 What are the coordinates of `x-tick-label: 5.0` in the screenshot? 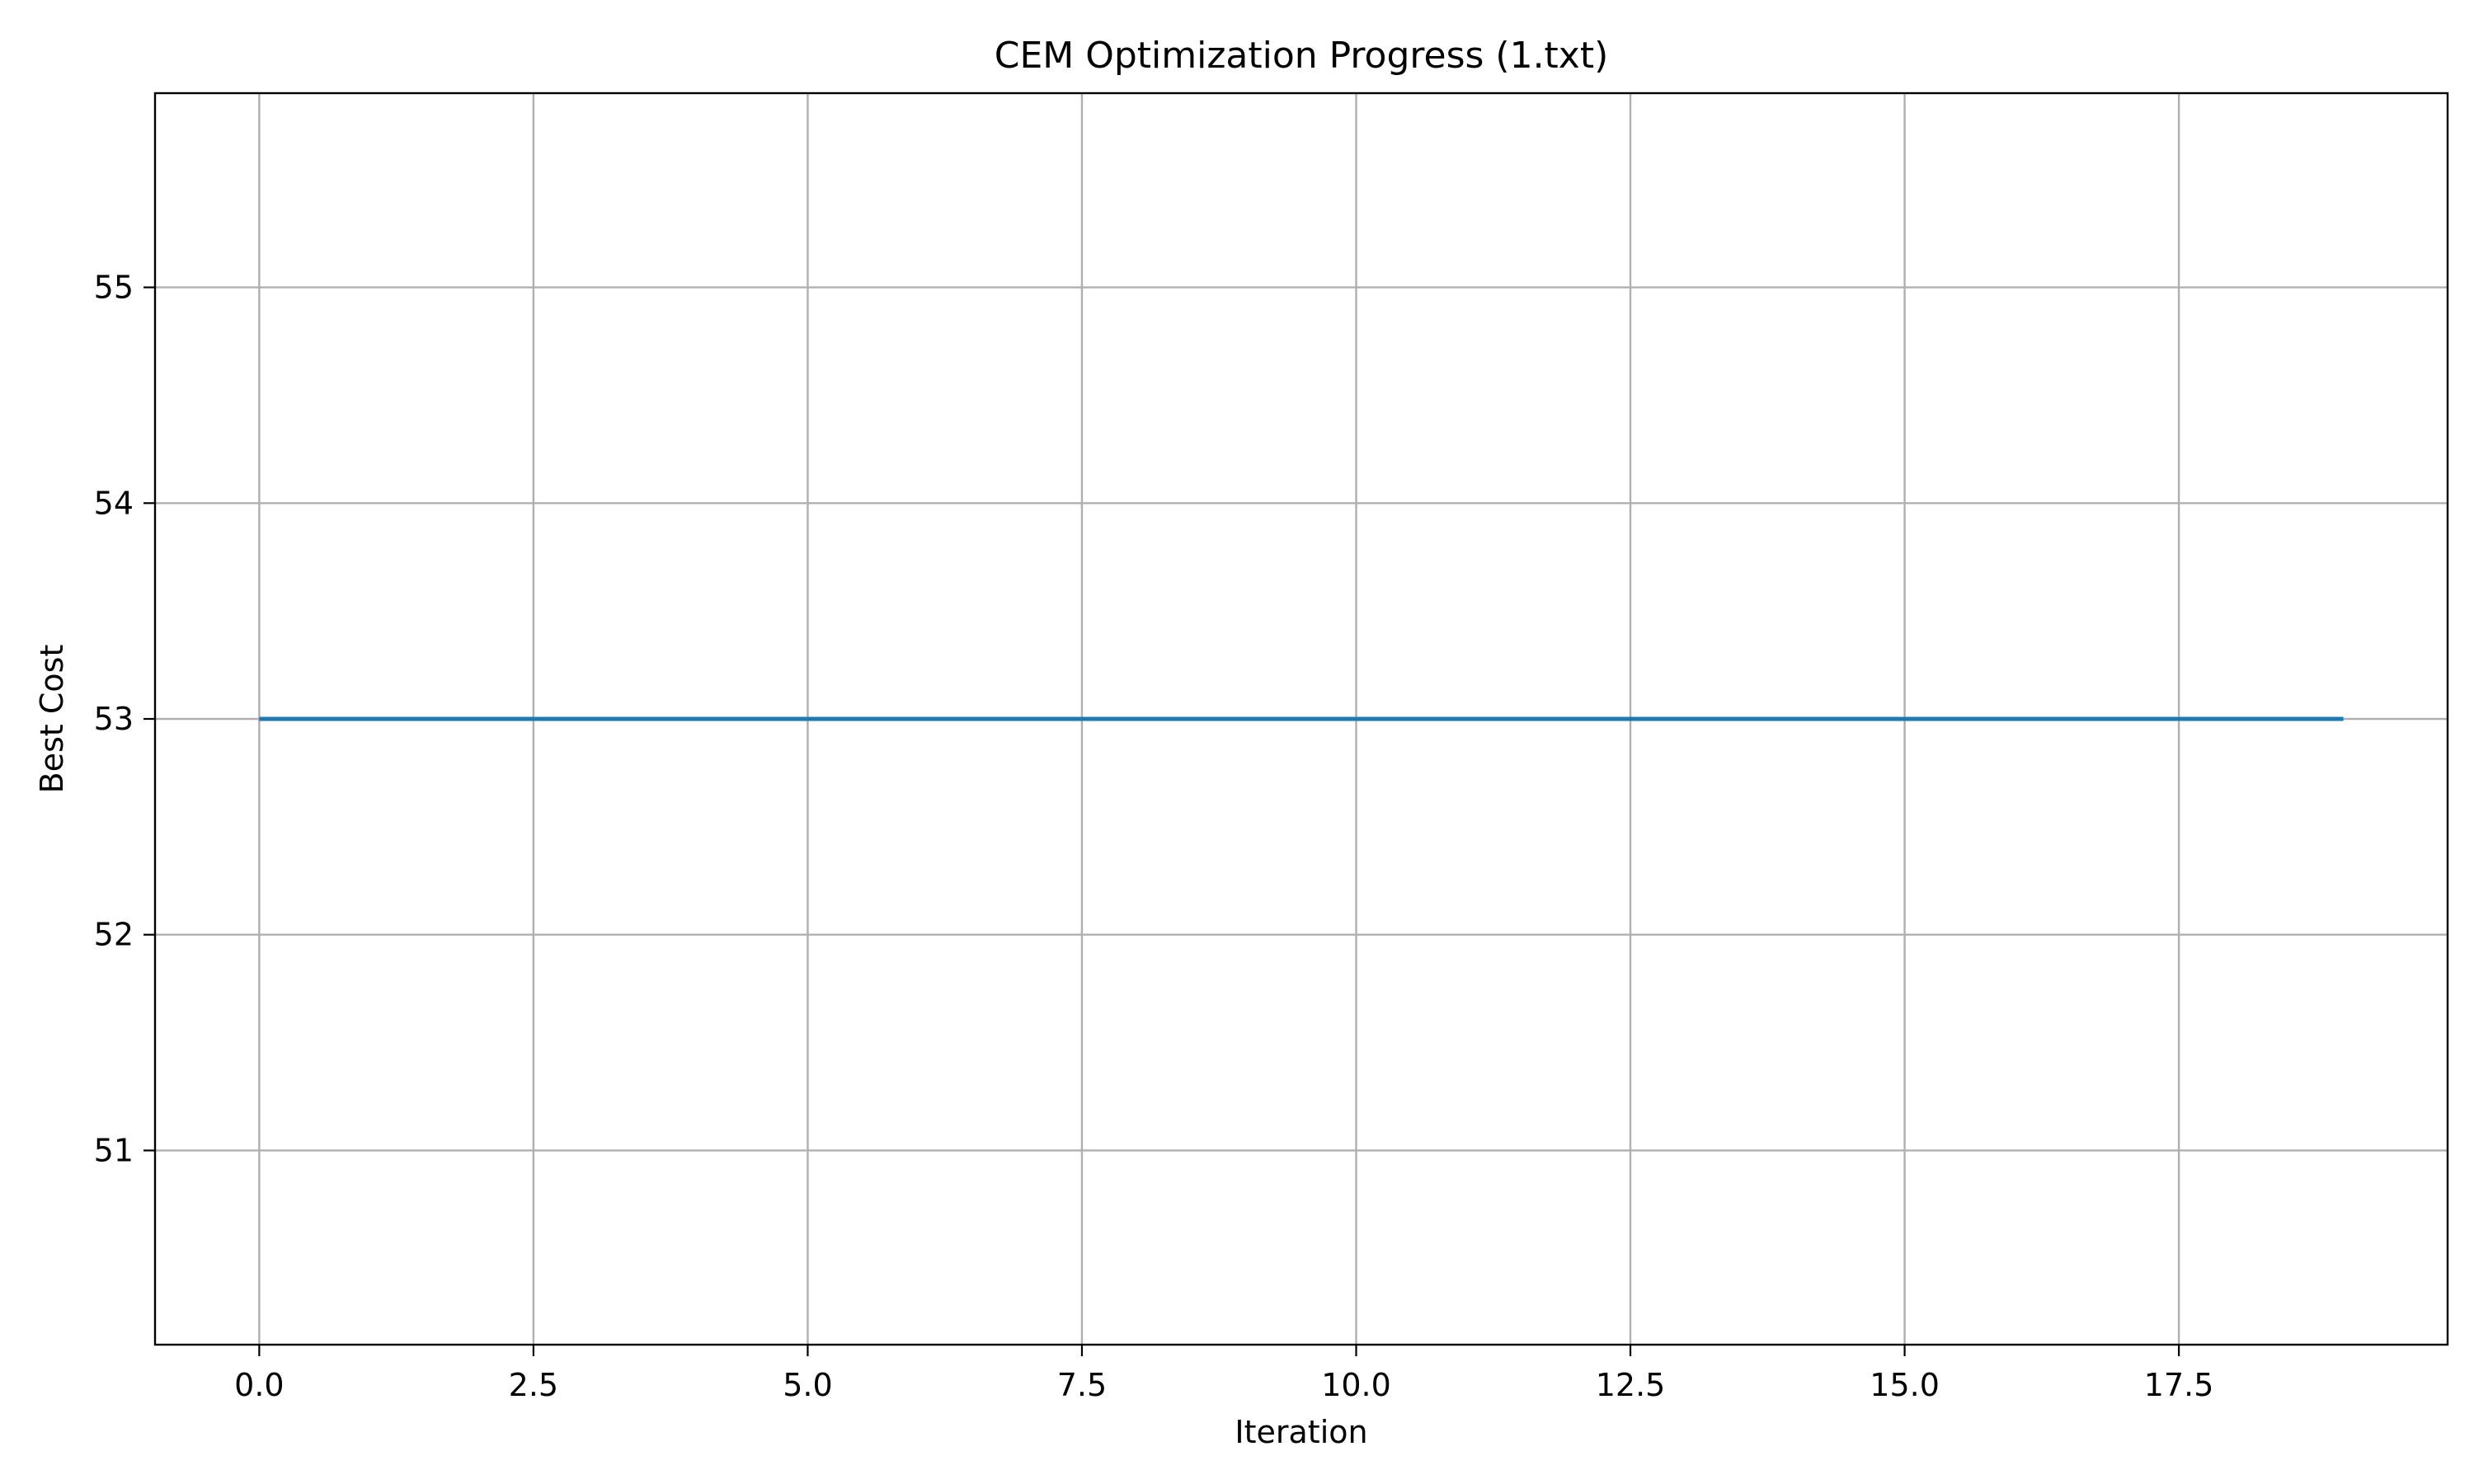 It's located at (807, 1385).